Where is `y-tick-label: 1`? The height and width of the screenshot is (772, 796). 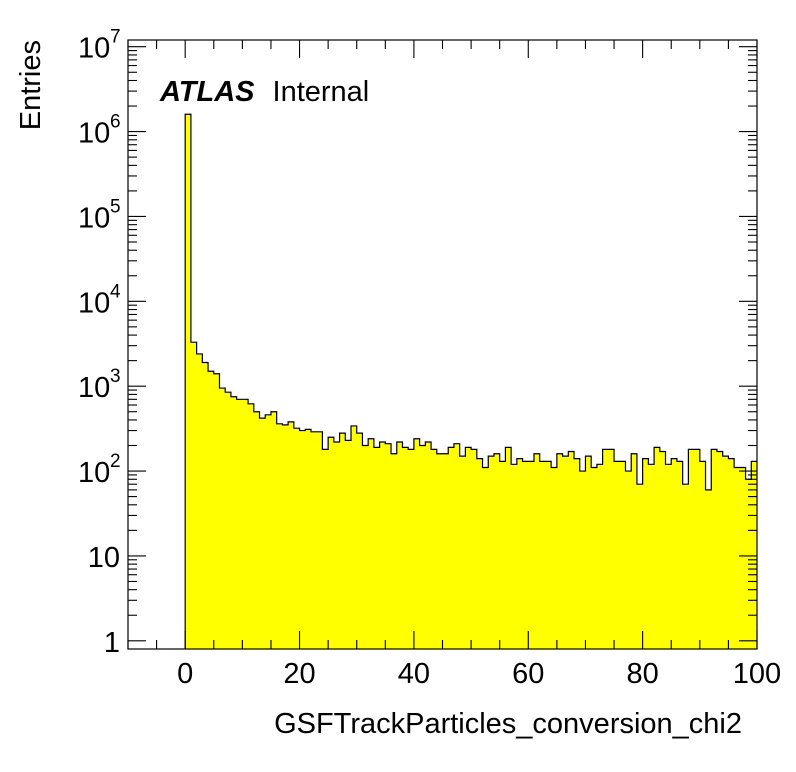
y-tick-label: 1 is located at coordinates (112, 643).